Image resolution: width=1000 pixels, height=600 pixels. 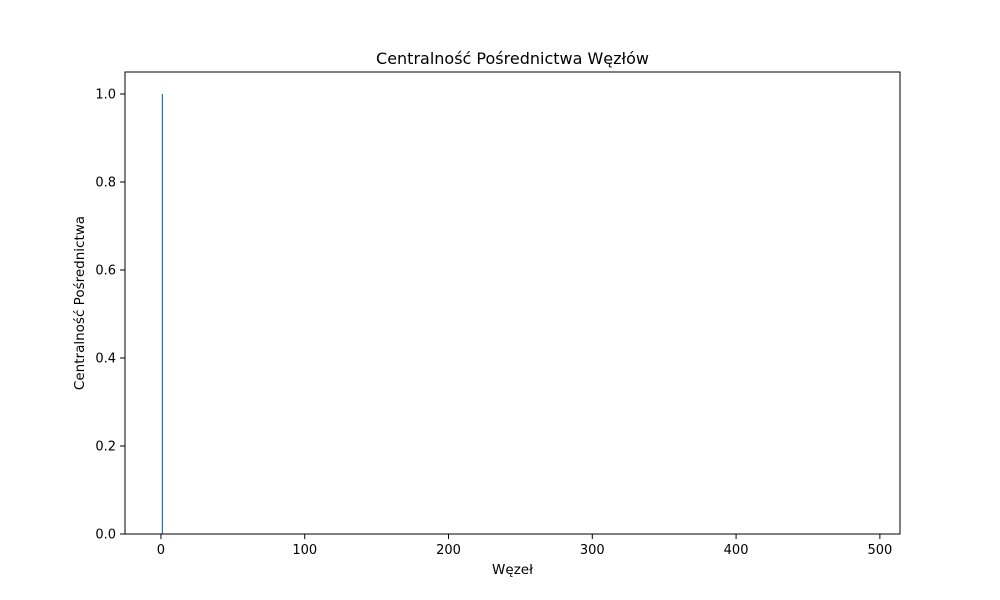 What do you see at coordinates (592, 550) in the screenshot?
I see `x-tick-label: 300` at bounding box center [592, 550].